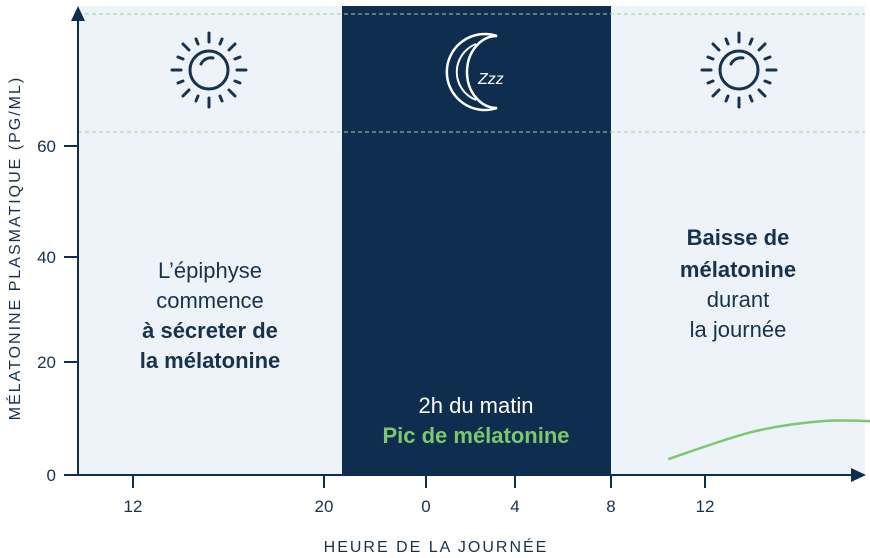  Describe the element at coordinates (476, 405) in the screenshot. I see `annotation-center-line: 2h du matin` at that location.